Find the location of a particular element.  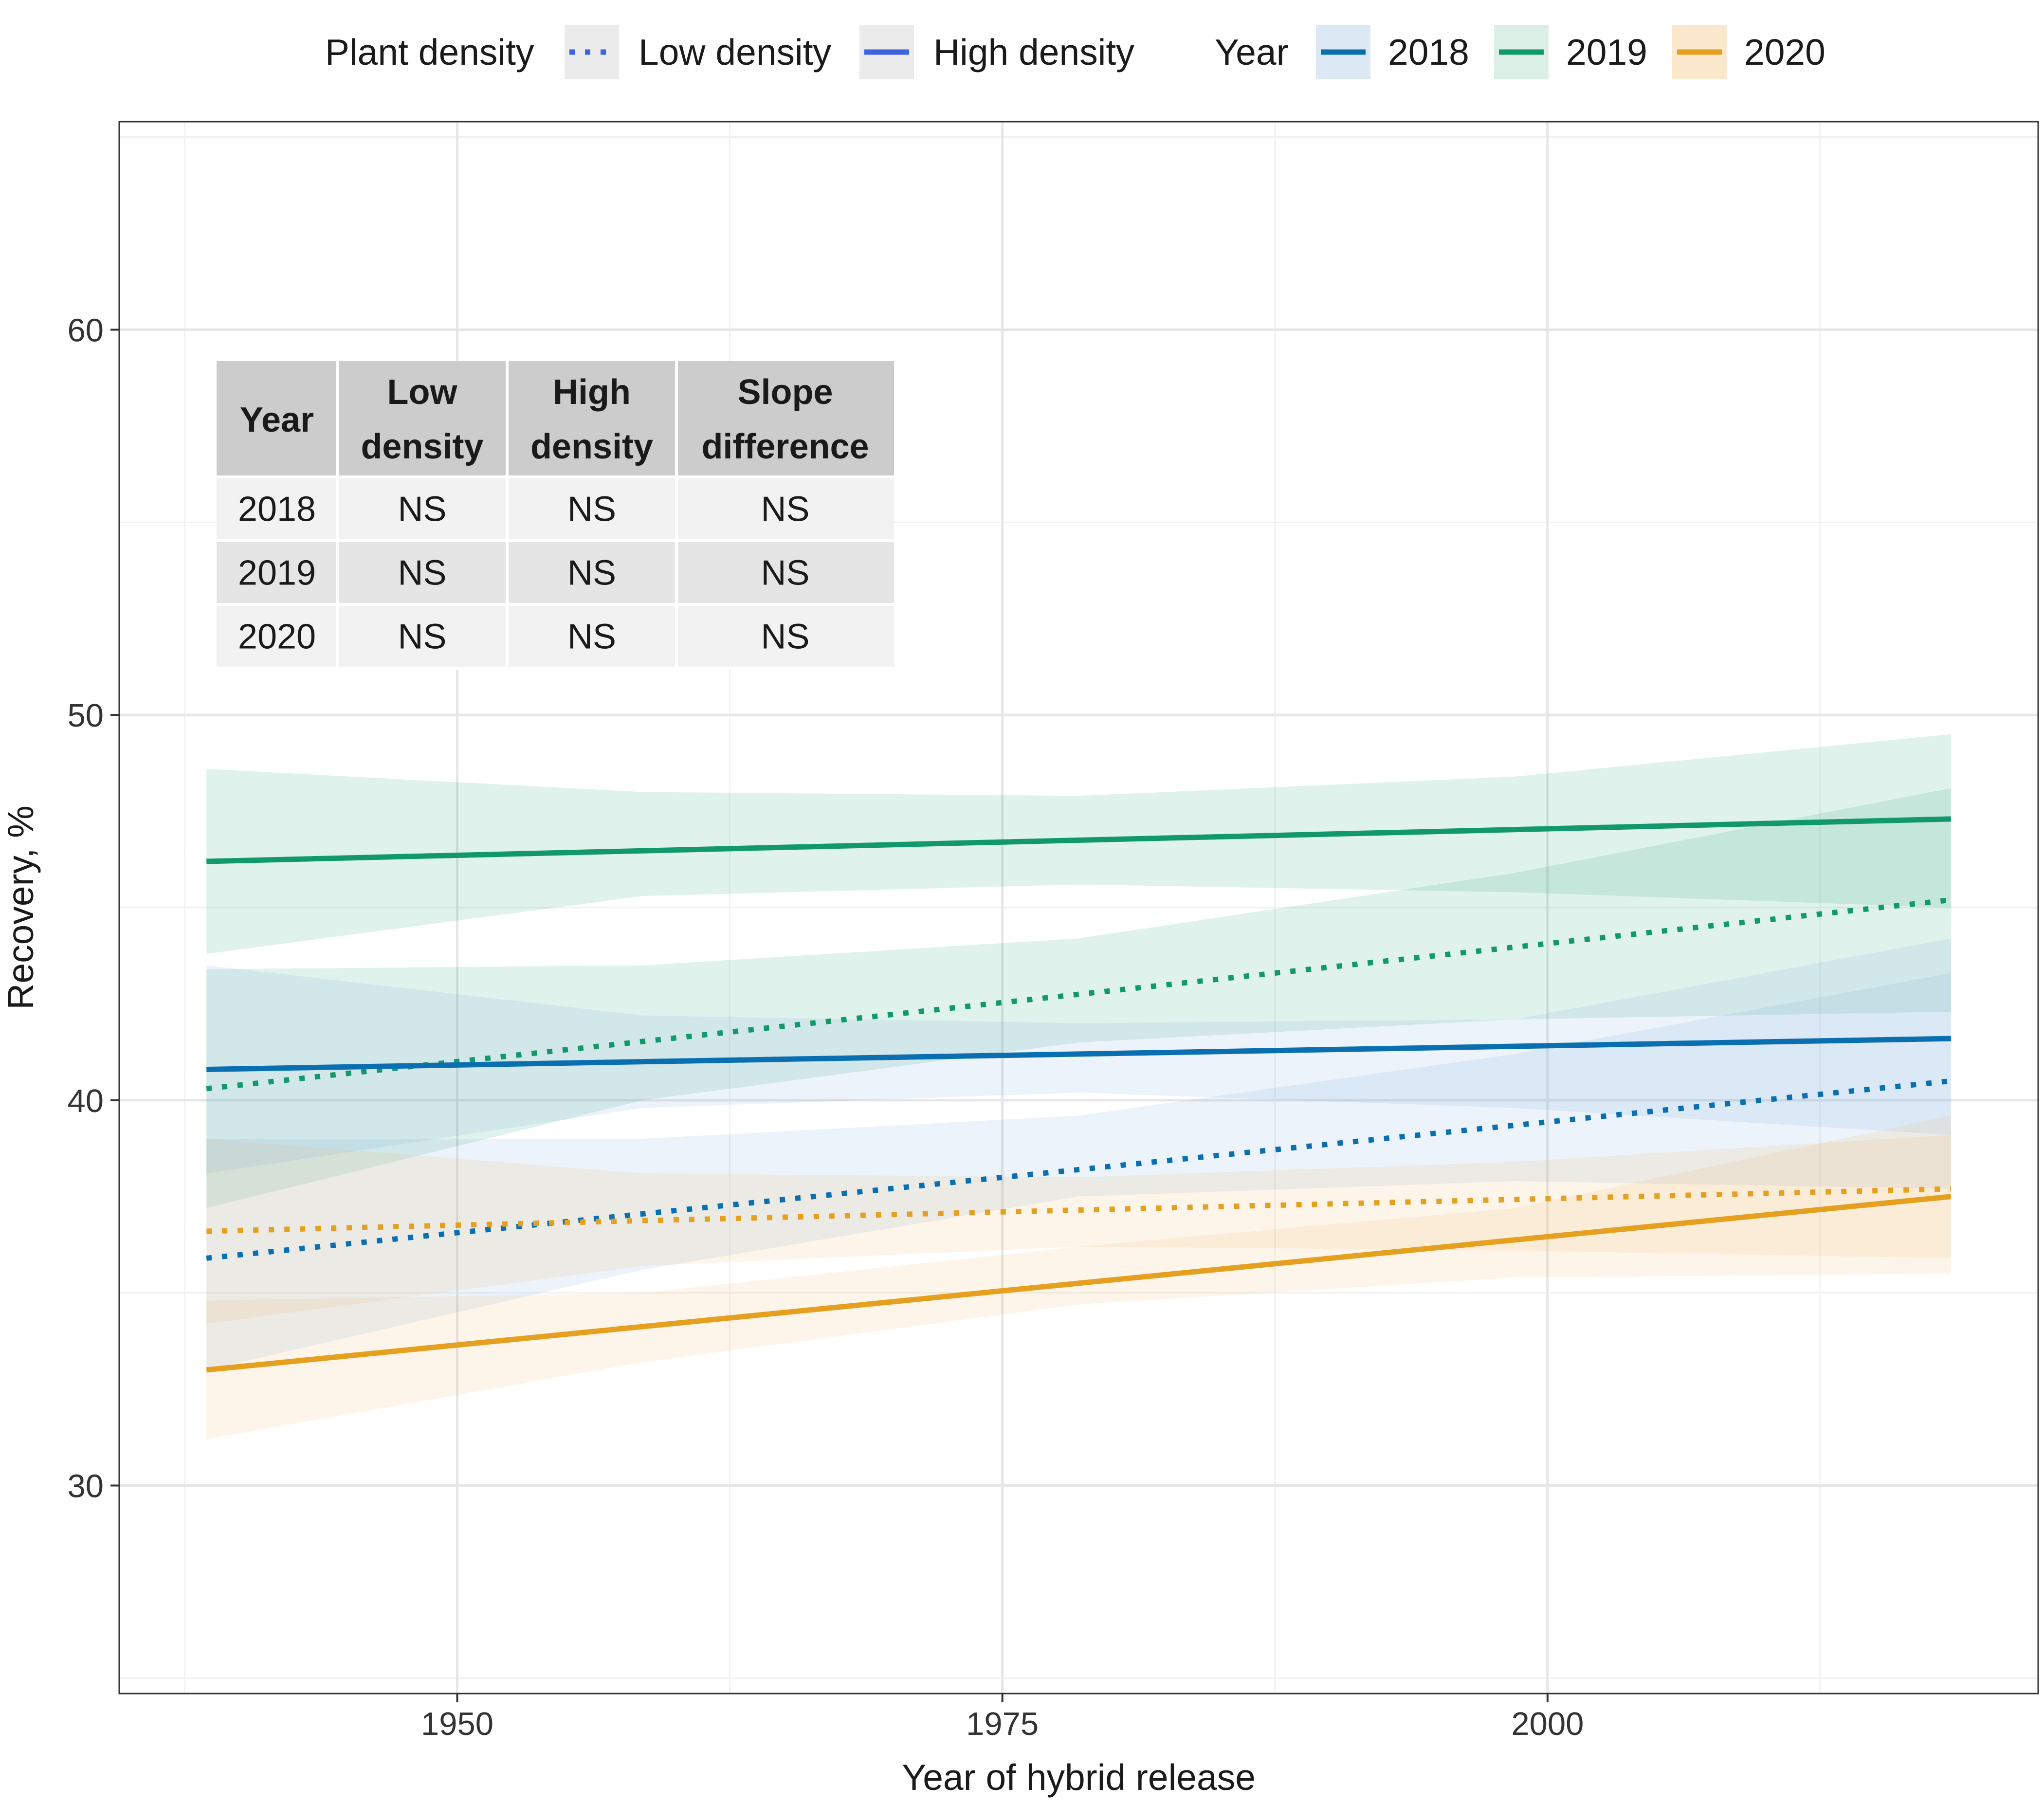

x-tick-label: 1950 is located at coordinates (457, 1724).